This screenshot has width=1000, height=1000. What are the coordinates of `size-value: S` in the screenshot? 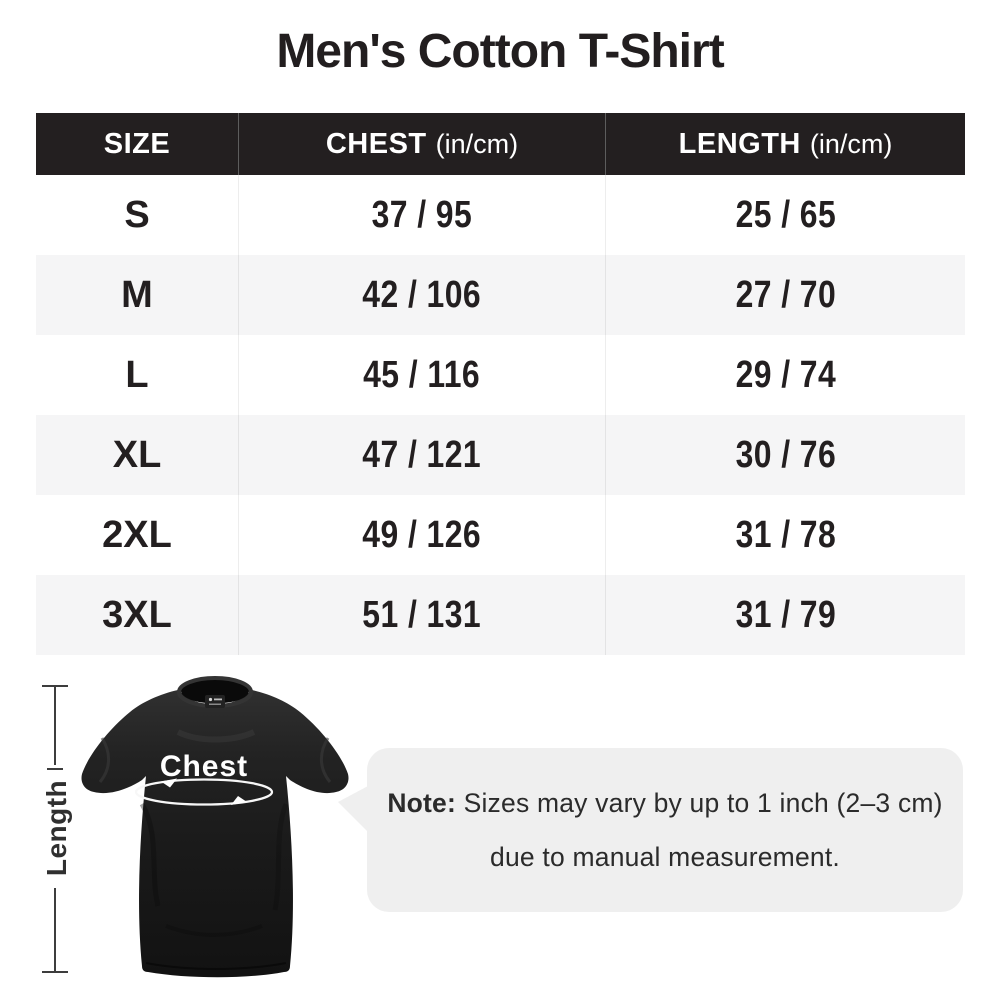 It's located at (137, 214).